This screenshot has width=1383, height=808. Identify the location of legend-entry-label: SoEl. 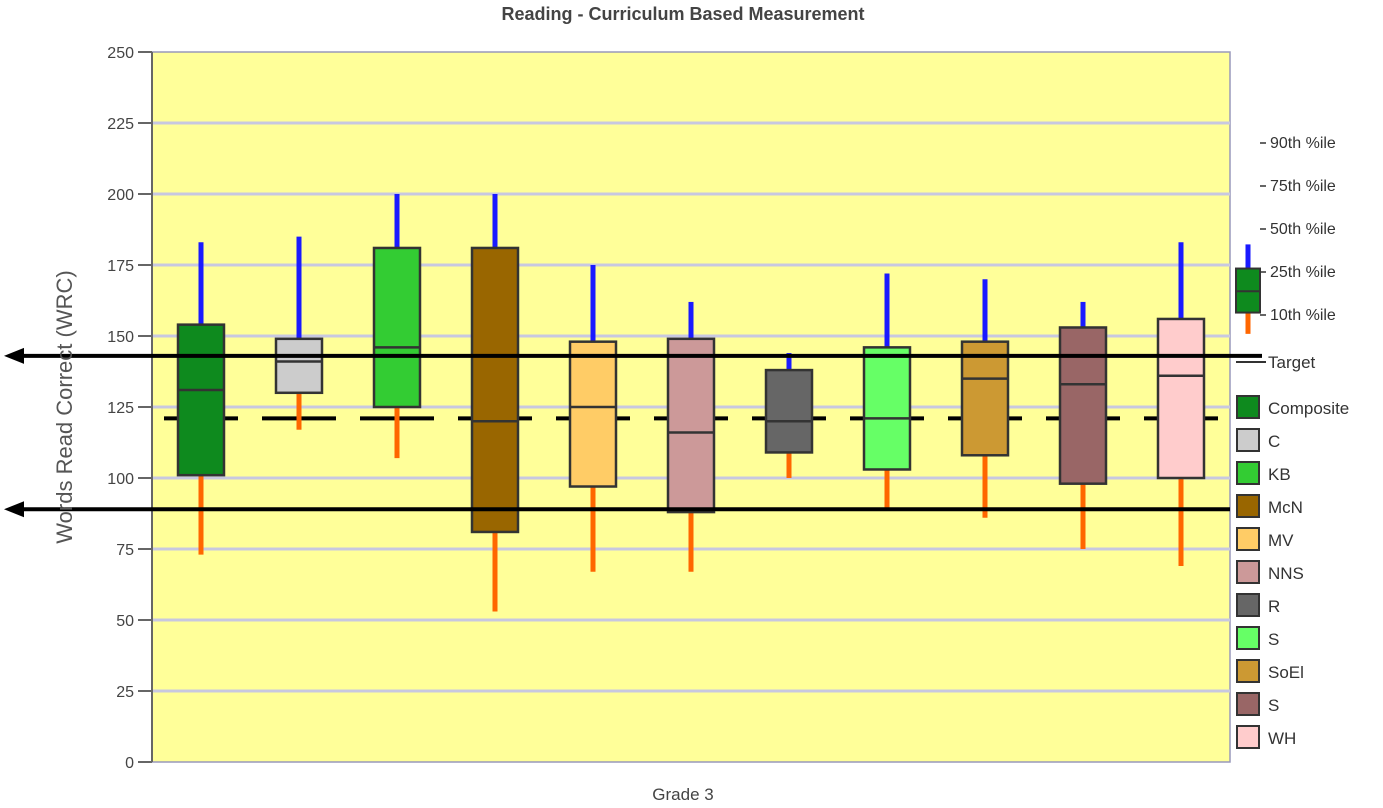
(1286, 672).